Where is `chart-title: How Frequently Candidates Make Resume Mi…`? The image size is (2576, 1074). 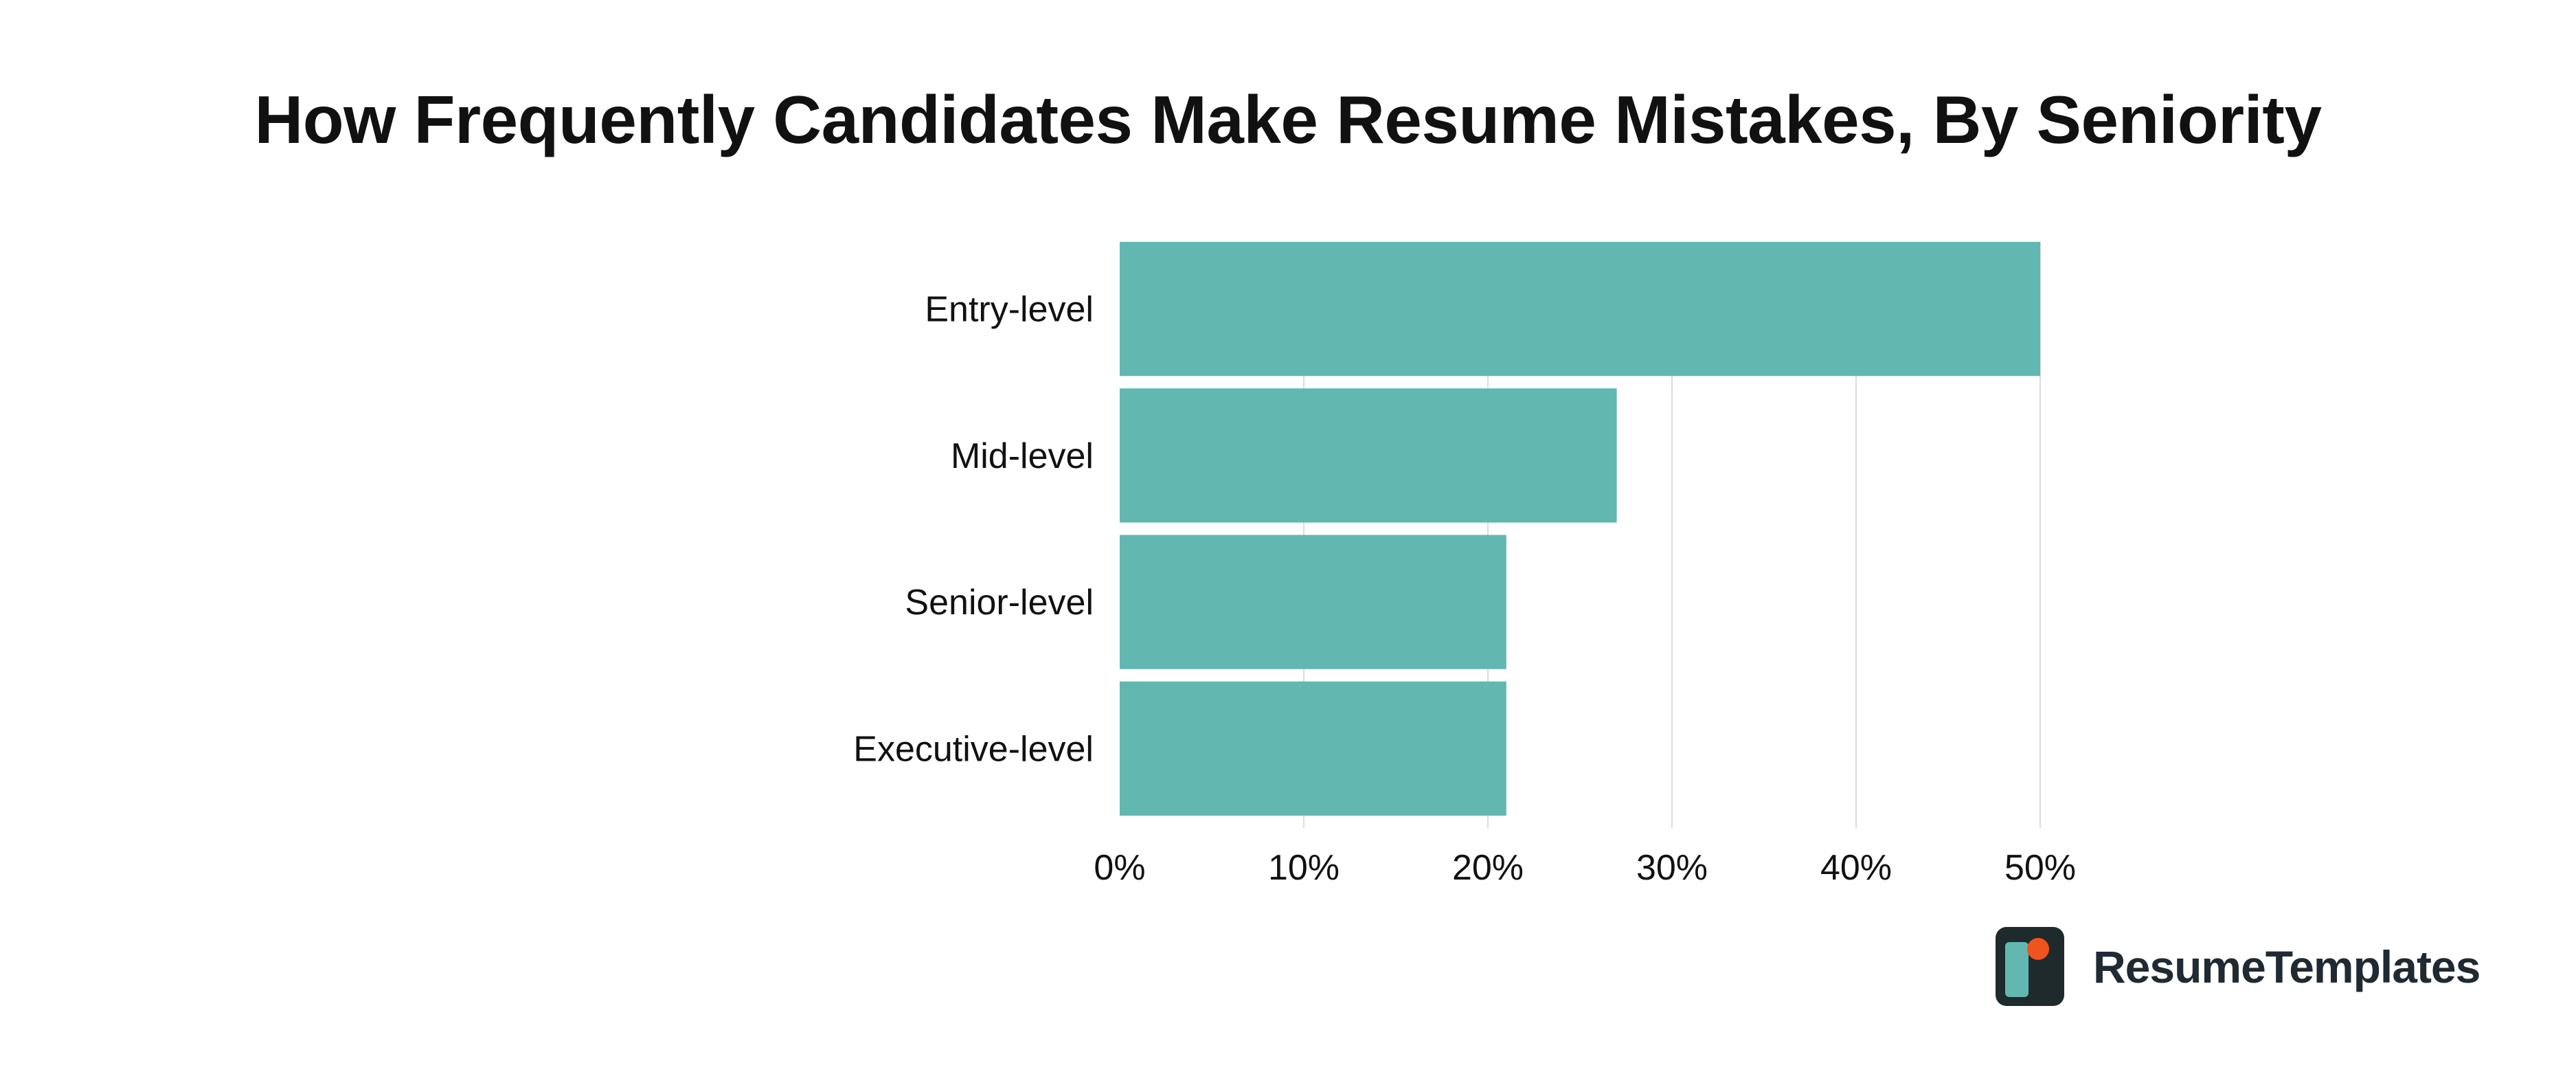
chart-title: How Frequently Candidates Make Resume Mi… is located at coordinates (1288, 120).